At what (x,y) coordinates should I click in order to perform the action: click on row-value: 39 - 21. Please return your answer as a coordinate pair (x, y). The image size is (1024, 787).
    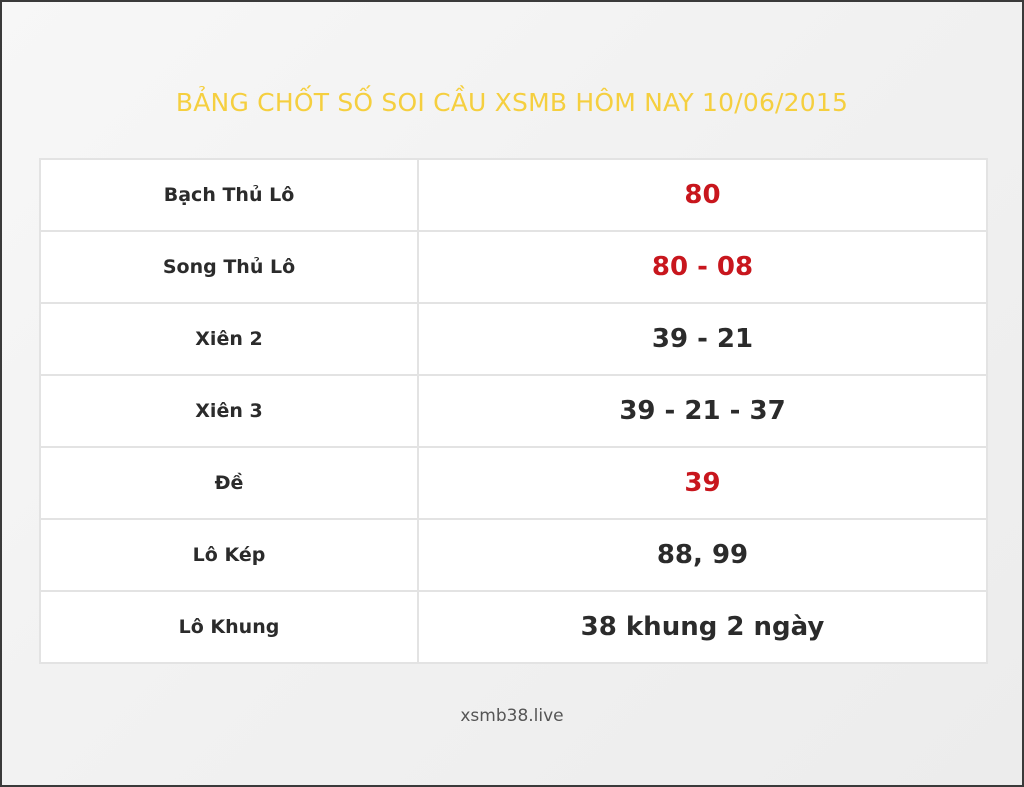
    Looking at the image, I should click on (702, 339).